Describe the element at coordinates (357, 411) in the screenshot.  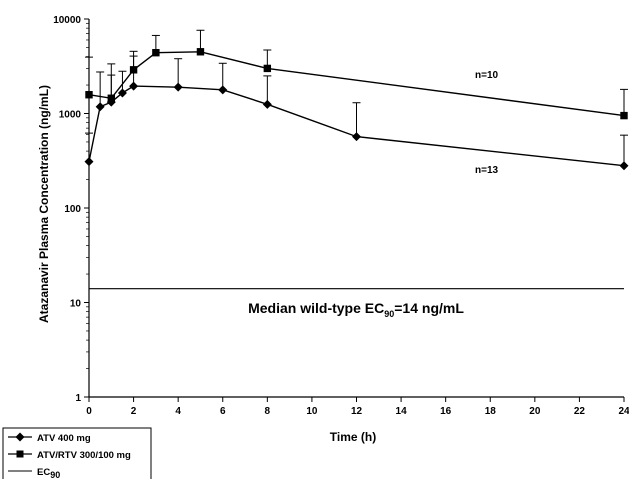
I see `x-tick-label: 12` at that location.